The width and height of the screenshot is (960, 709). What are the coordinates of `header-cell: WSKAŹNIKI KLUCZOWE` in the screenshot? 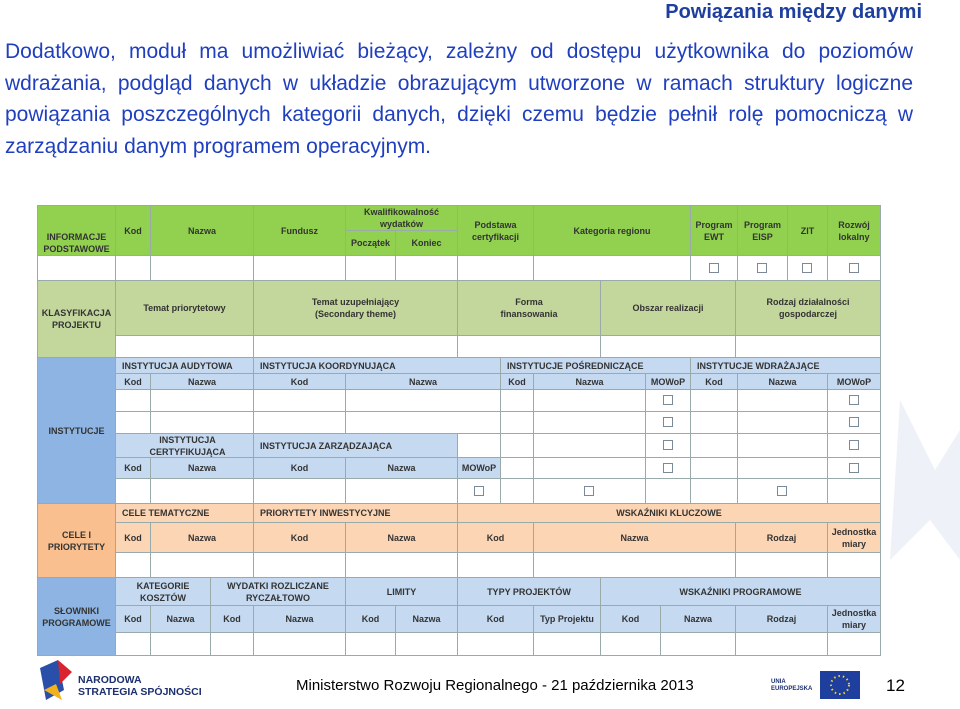 It's located at (669, 513).